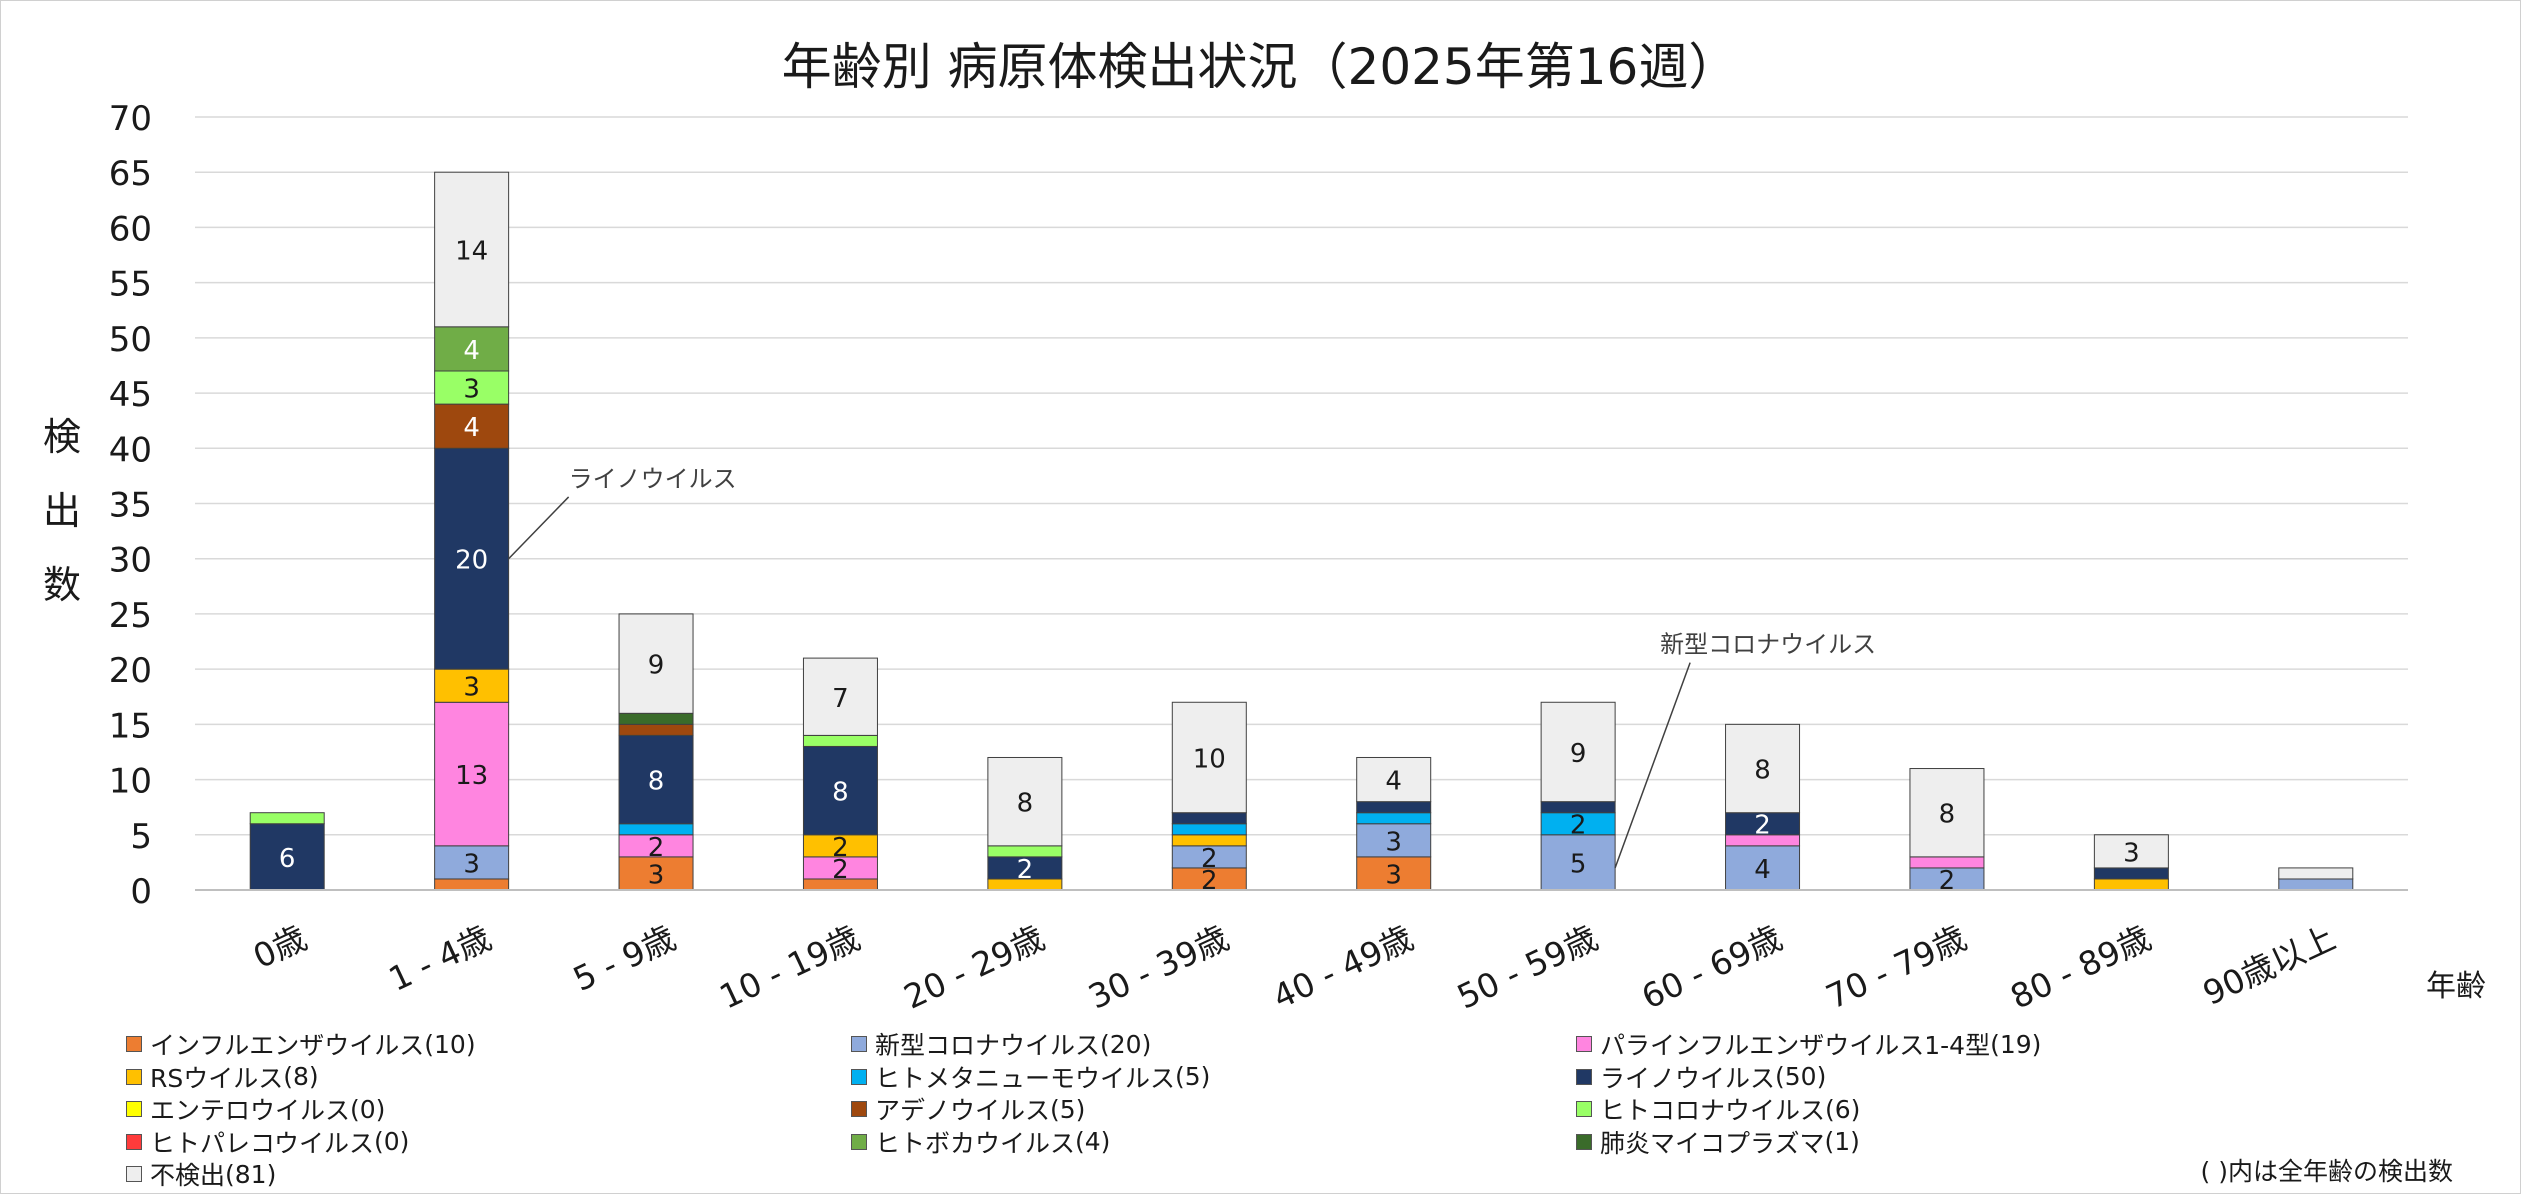 This screenshot has height=1194, width=2521. I want to click on y-axis-title-char: 出, so click(62, 511).